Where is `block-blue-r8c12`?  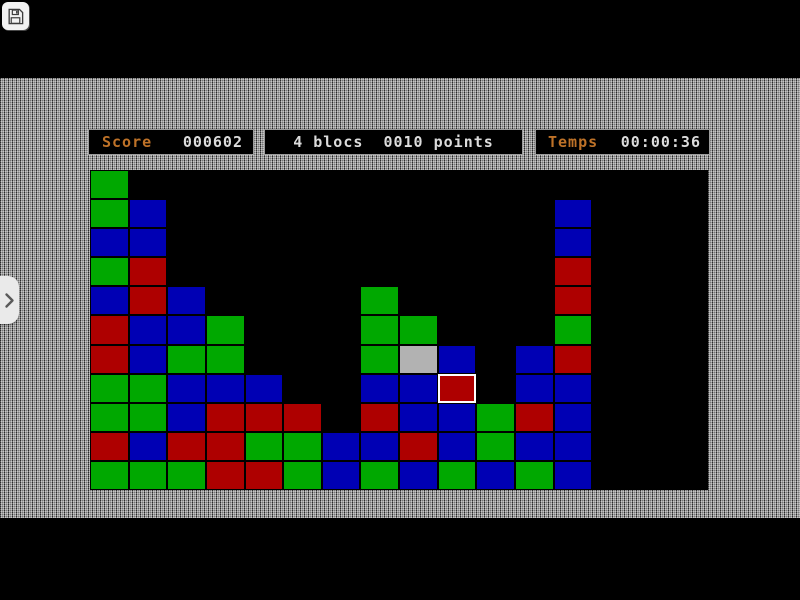
block-blue-r8c12 is located at coordinates (573, 417).